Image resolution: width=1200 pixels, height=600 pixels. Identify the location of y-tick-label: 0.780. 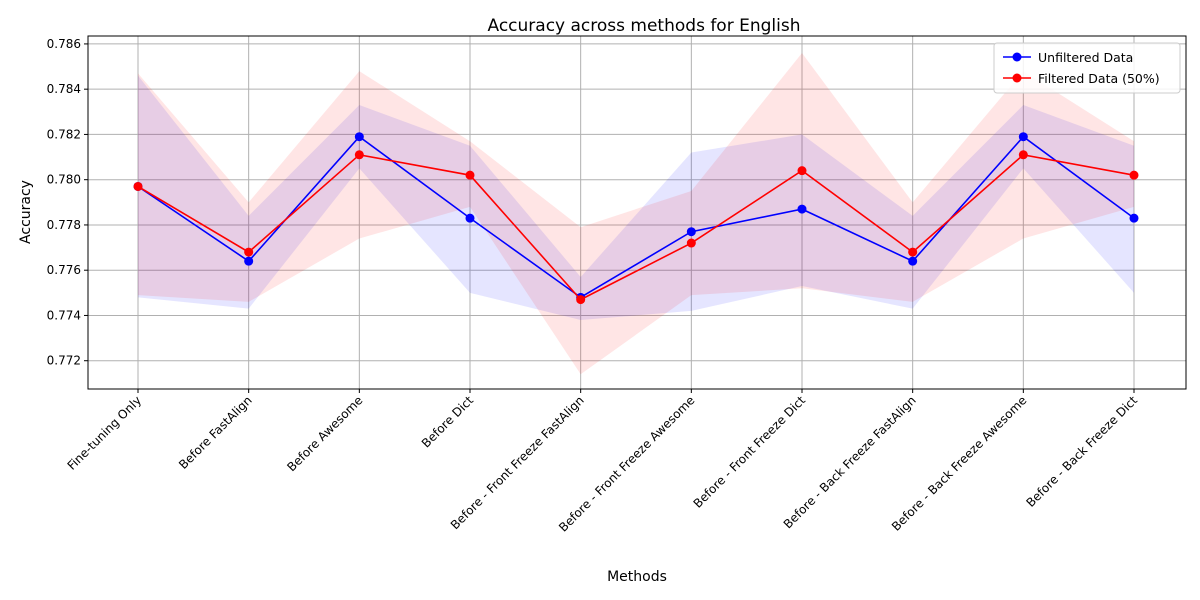
(64, 180).